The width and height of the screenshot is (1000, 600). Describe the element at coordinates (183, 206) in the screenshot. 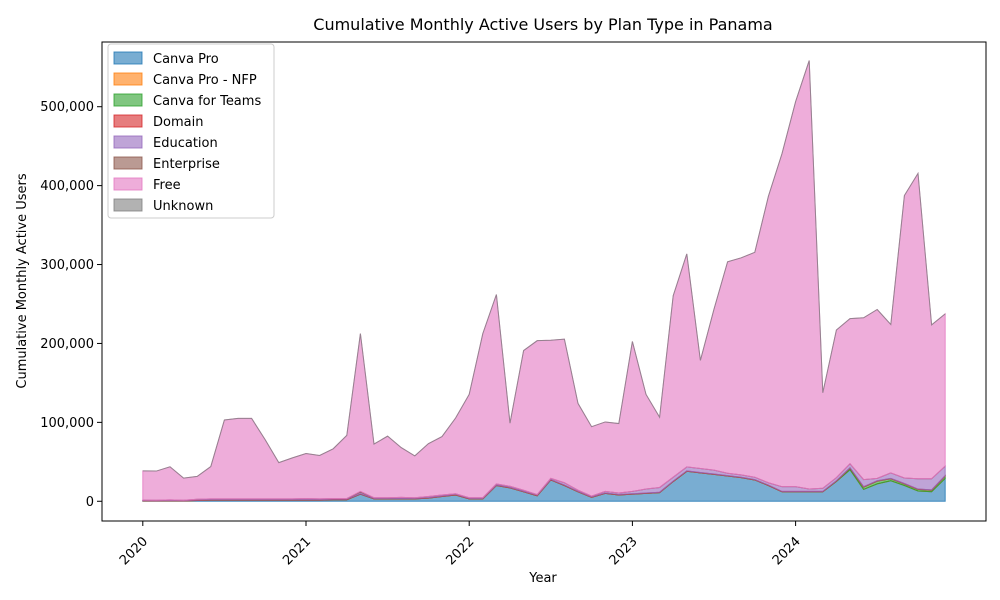

I see `legend-label: Unknown` at that location.